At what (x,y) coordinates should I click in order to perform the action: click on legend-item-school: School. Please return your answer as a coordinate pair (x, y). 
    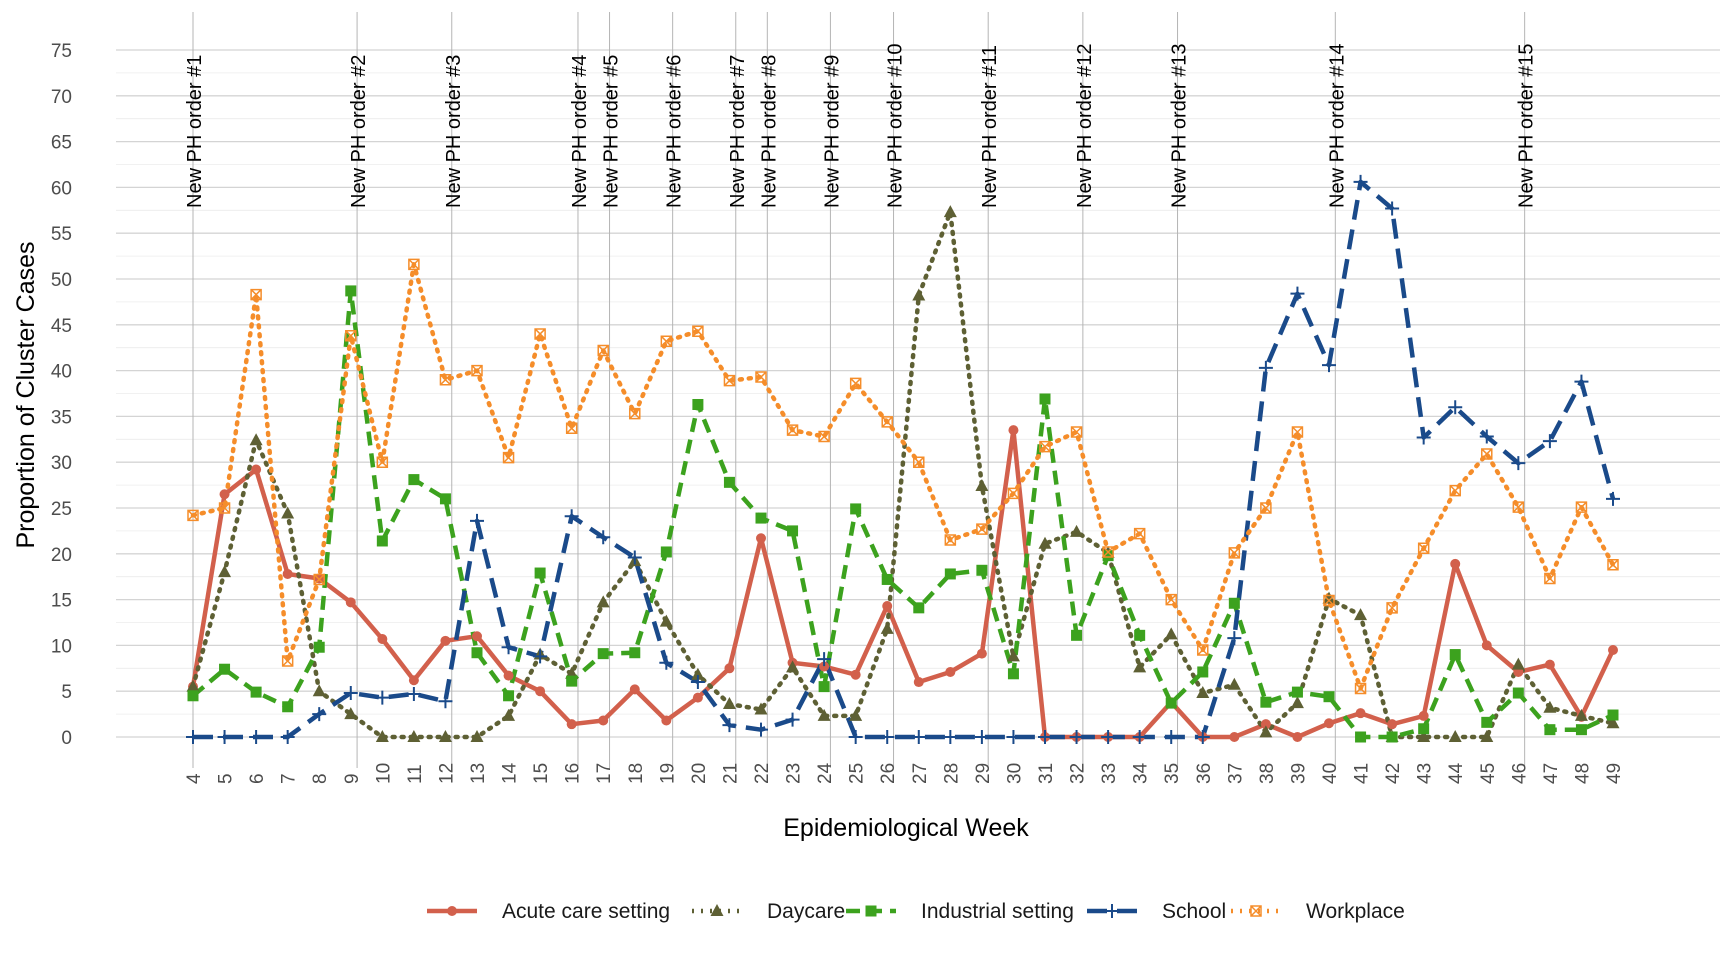
    Looking at the image, I should click on (1156, 911).